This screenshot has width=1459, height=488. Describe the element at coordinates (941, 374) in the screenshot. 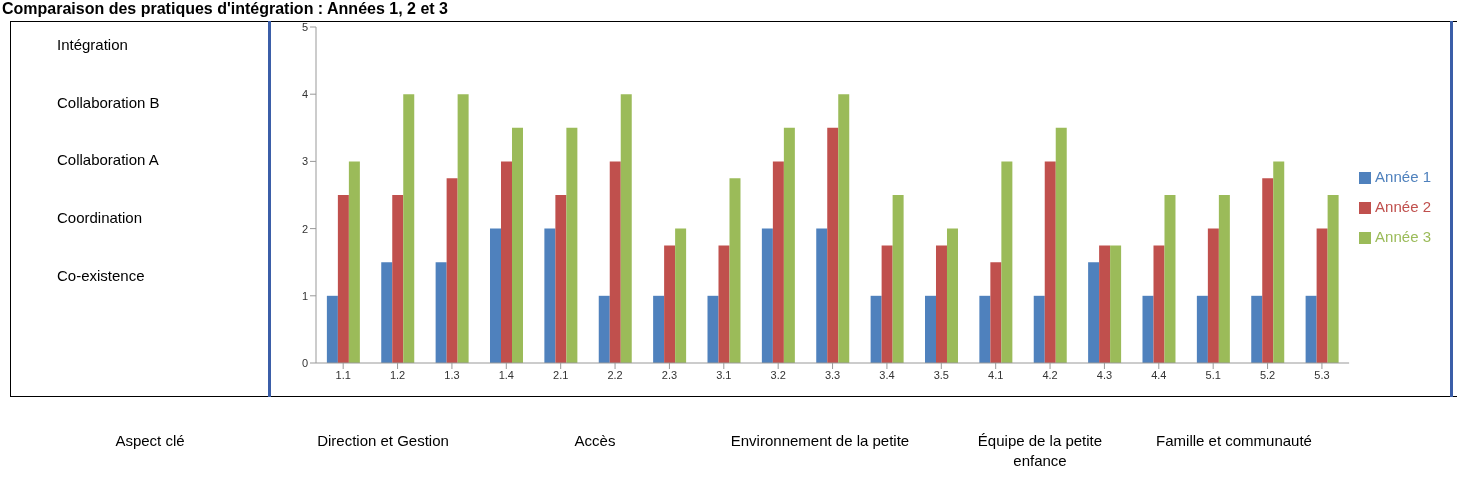

I see `x-tick-label: 3.5` at that location.